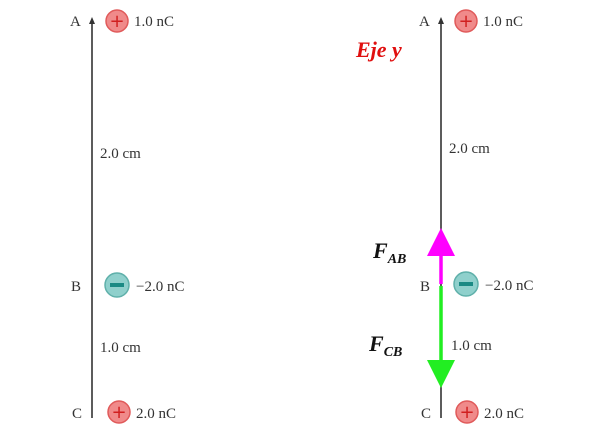 This screenshot has width=609, height=433. Describe the element at coordinates (389, 252) in the screenshot. I see `force-ab-label: FAB` at that location.